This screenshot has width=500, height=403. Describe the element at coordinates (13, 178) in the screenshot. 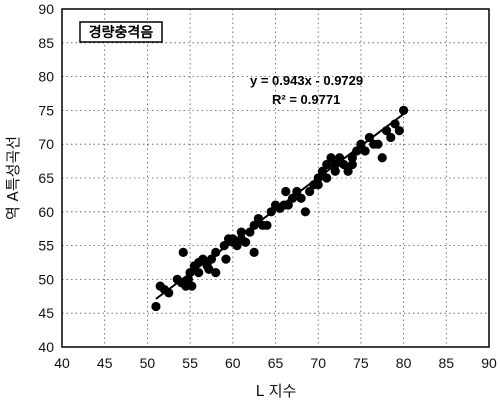

I see `y-axis-title: 역 A특성곡선` at that location.